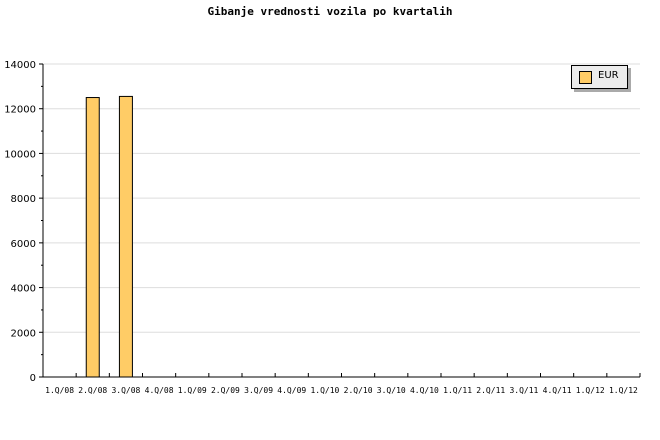 This screenshot has width=660, height=440. I want to click on x-tick-label: 2.Q/11, so click(490, 390).